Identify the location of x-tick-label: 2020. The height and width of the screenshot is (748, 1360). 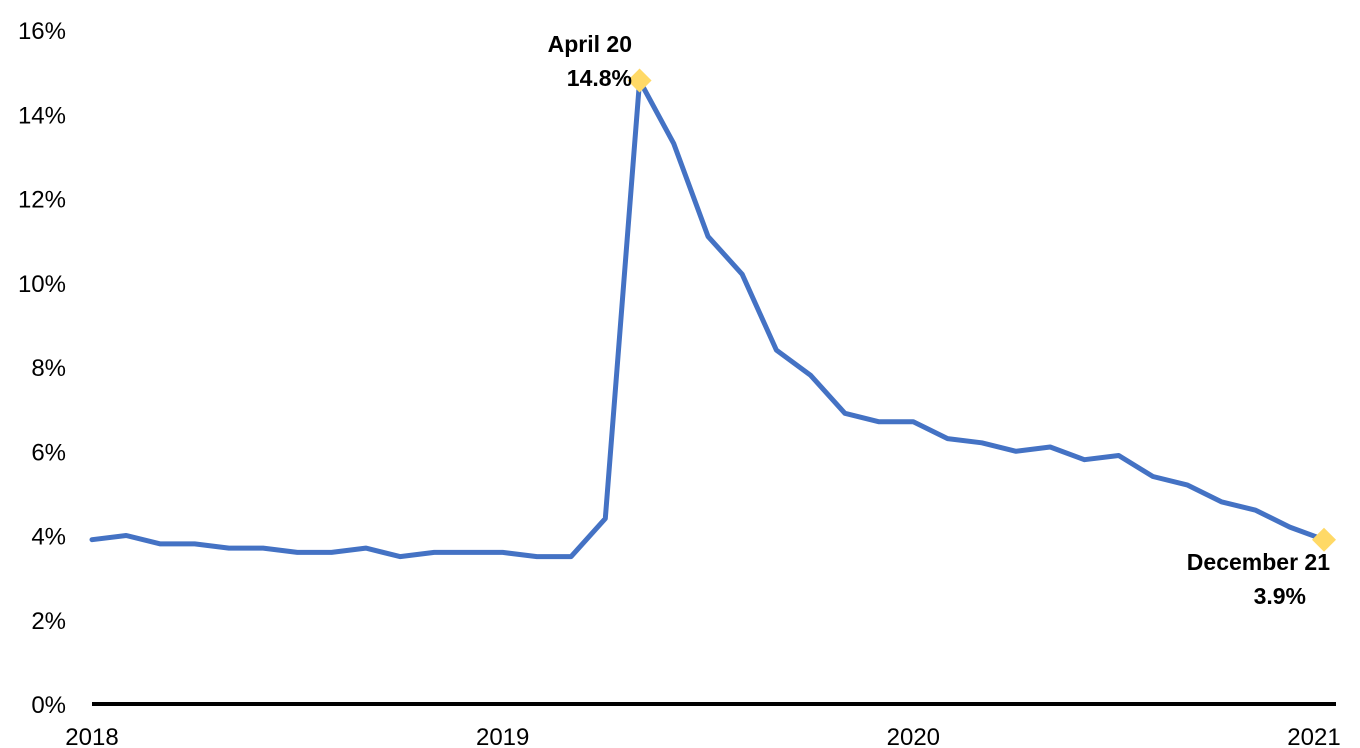
(913, 736).